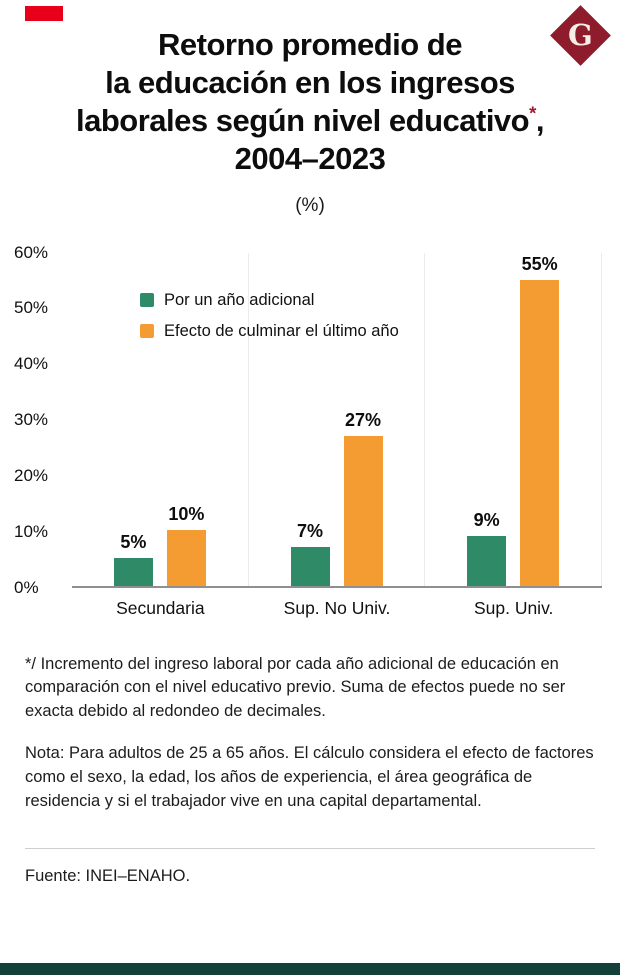 Image resolution: width=620 pixels, height=975 pixels. I want to click on x-axis-labels: Secundaria Sup. No Univ. Sup. Univ., so click(337, 608).